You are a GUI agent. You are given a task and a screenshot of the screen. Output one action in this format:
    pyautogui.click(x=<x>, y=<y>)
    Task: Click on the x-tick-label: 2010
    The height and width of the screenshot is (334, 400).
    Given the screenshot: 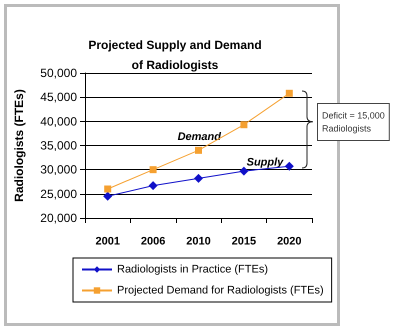 What is the action you would take?
    pyautogui.click(x=198, y=242)
    